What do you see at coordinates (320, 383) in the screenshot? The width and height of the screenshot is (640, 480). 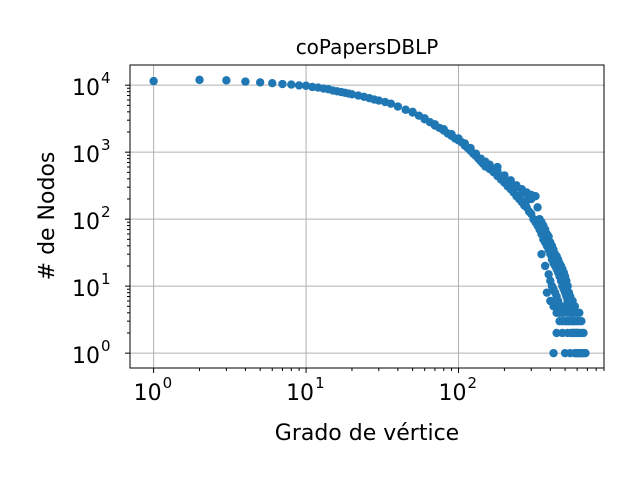 I see `x-tick-exponent: 1` at bounding box center [320, 383].